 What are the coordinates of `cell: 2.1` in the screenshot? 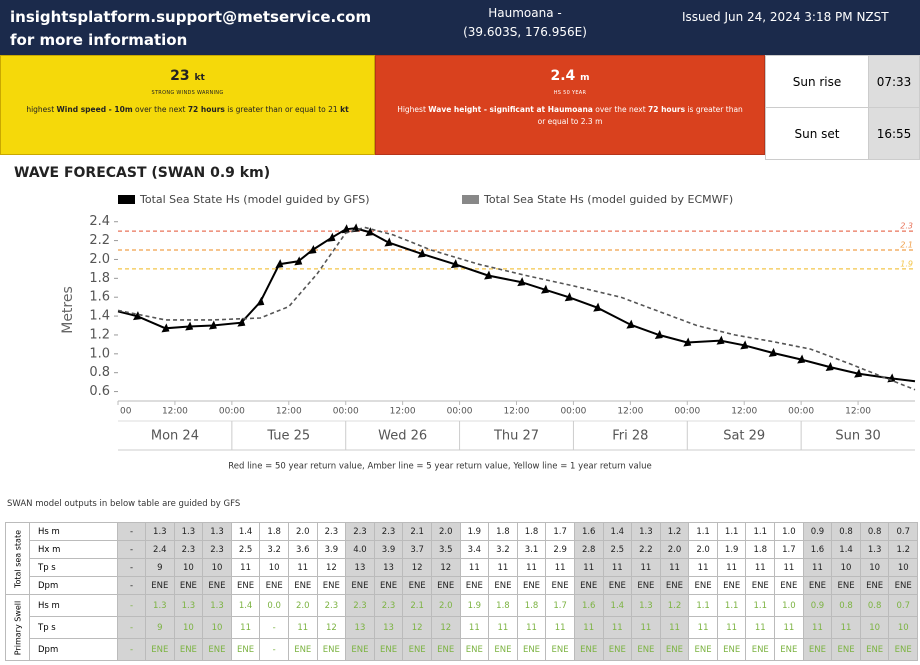 It's located at (417, 605).